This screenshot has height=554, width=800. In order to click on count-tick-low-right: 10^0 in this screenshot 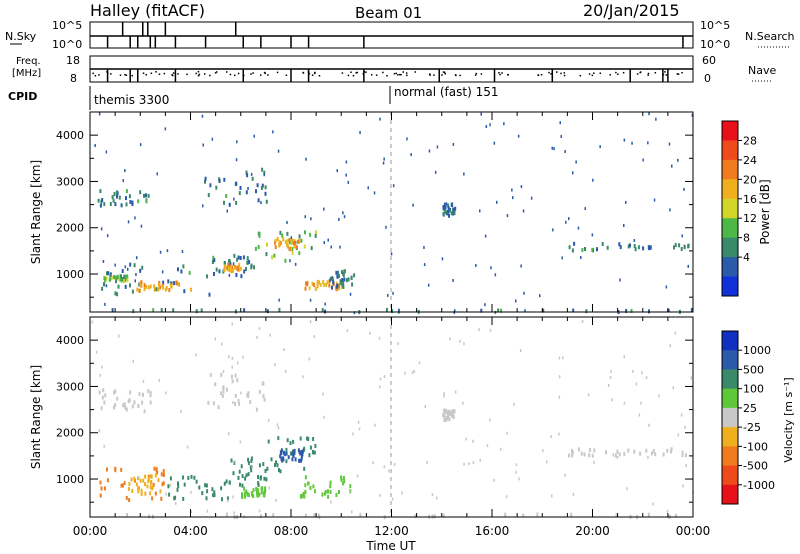, I will do `click(715, 44)`.